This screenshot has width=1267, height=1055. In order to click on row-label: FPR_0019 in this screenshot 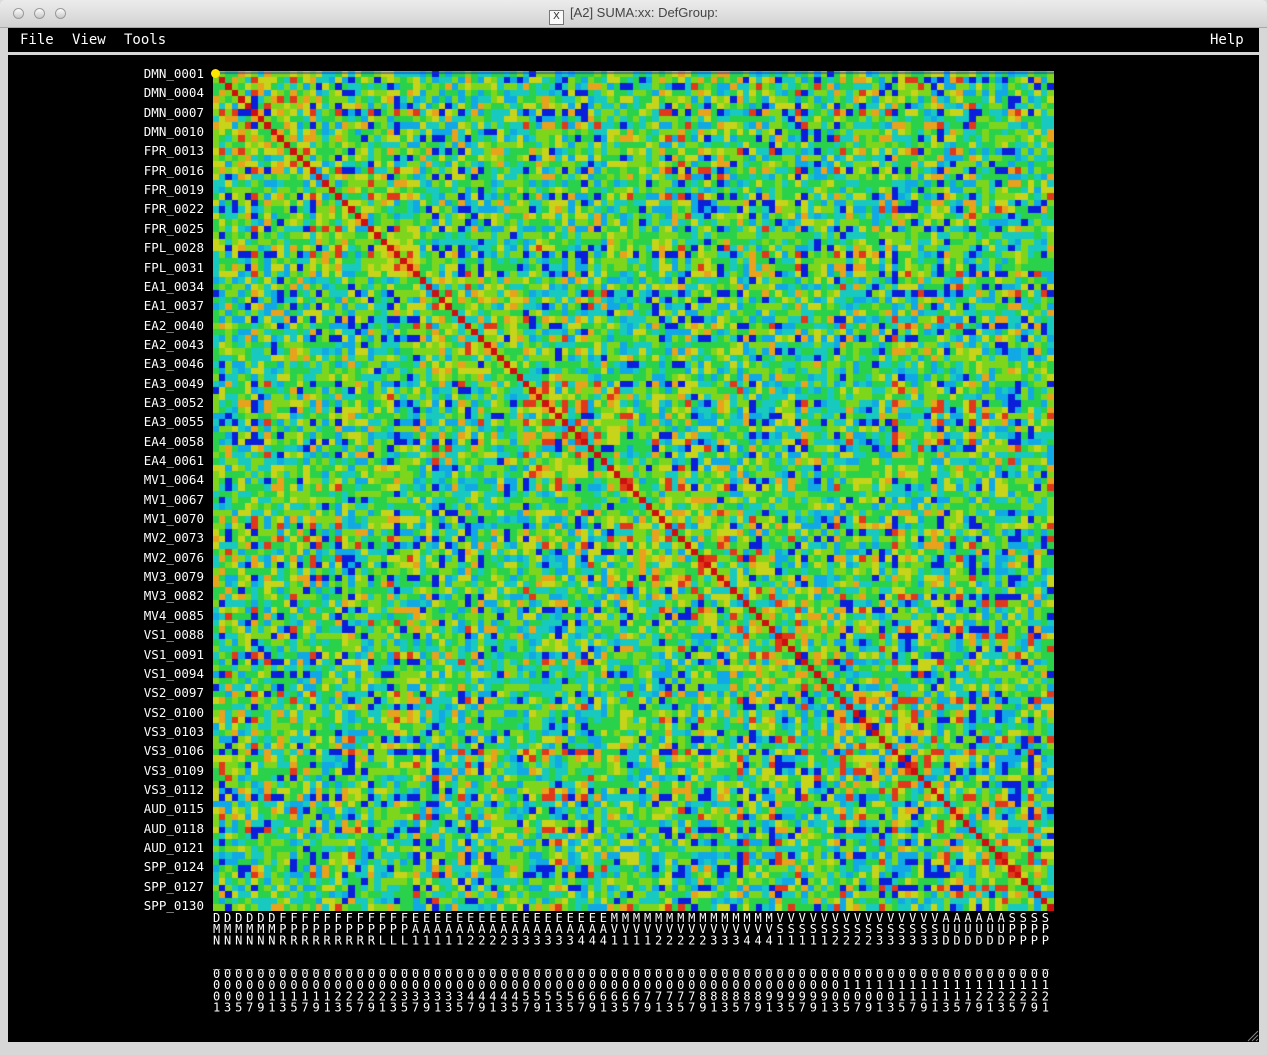, I will do `click(173, 190)`.